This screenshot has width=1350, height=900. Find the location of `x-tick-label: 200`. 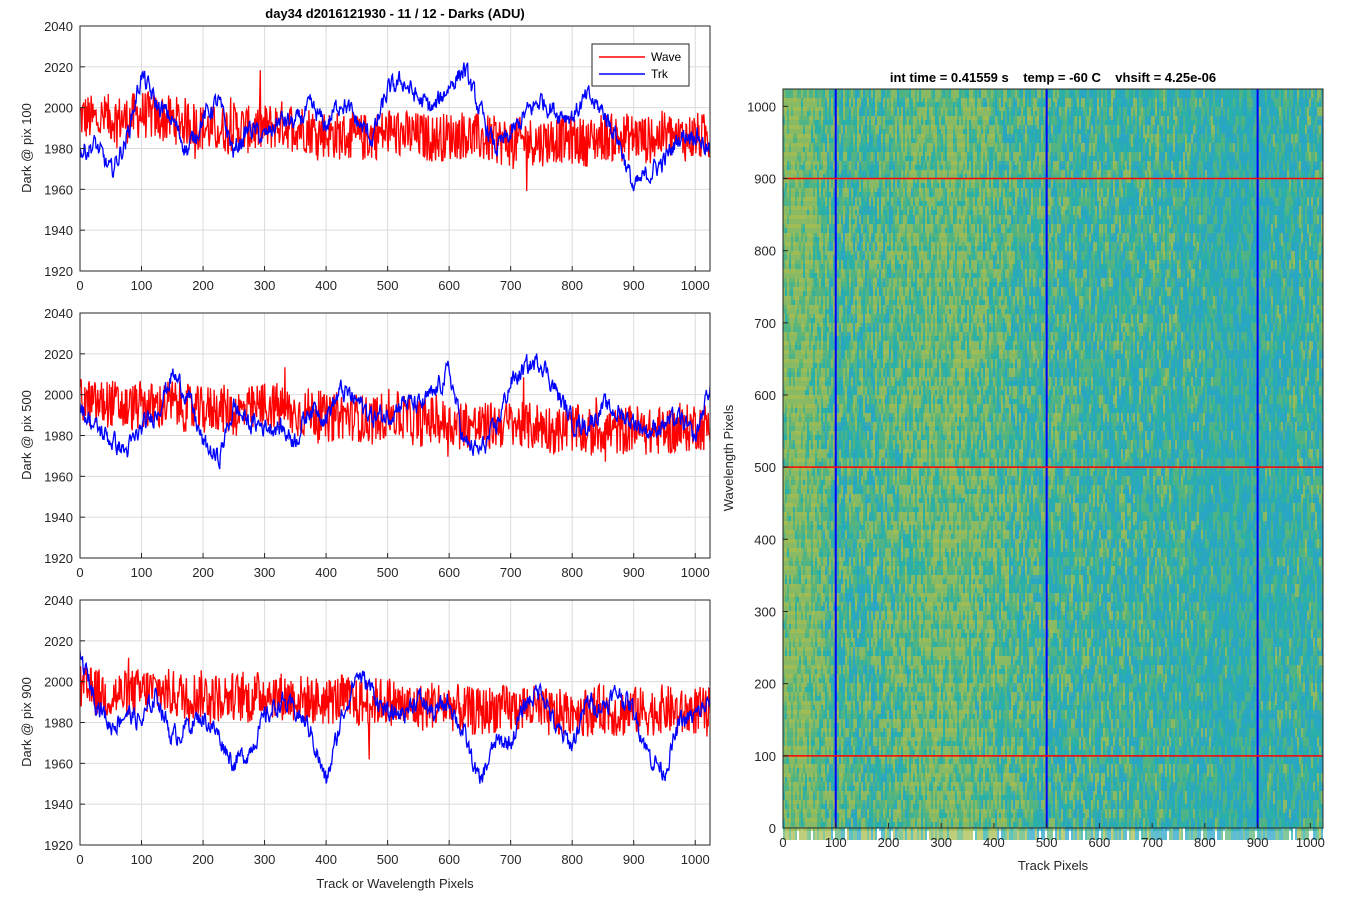

x-tick-label: 200 is located at coordinates (203, 859).